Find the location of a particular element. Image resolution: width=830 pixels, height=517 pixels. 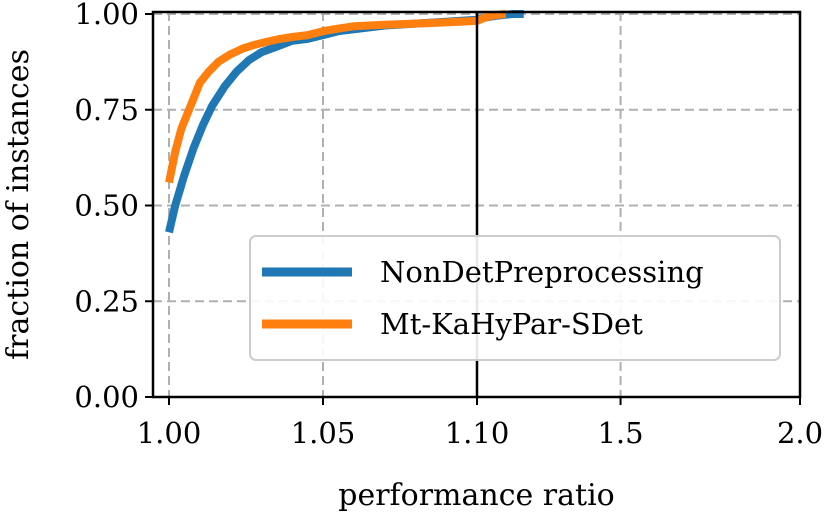

legend-label-nondetpreprocessing: NonDetPreprocessing is located at coordinates (542, 272).